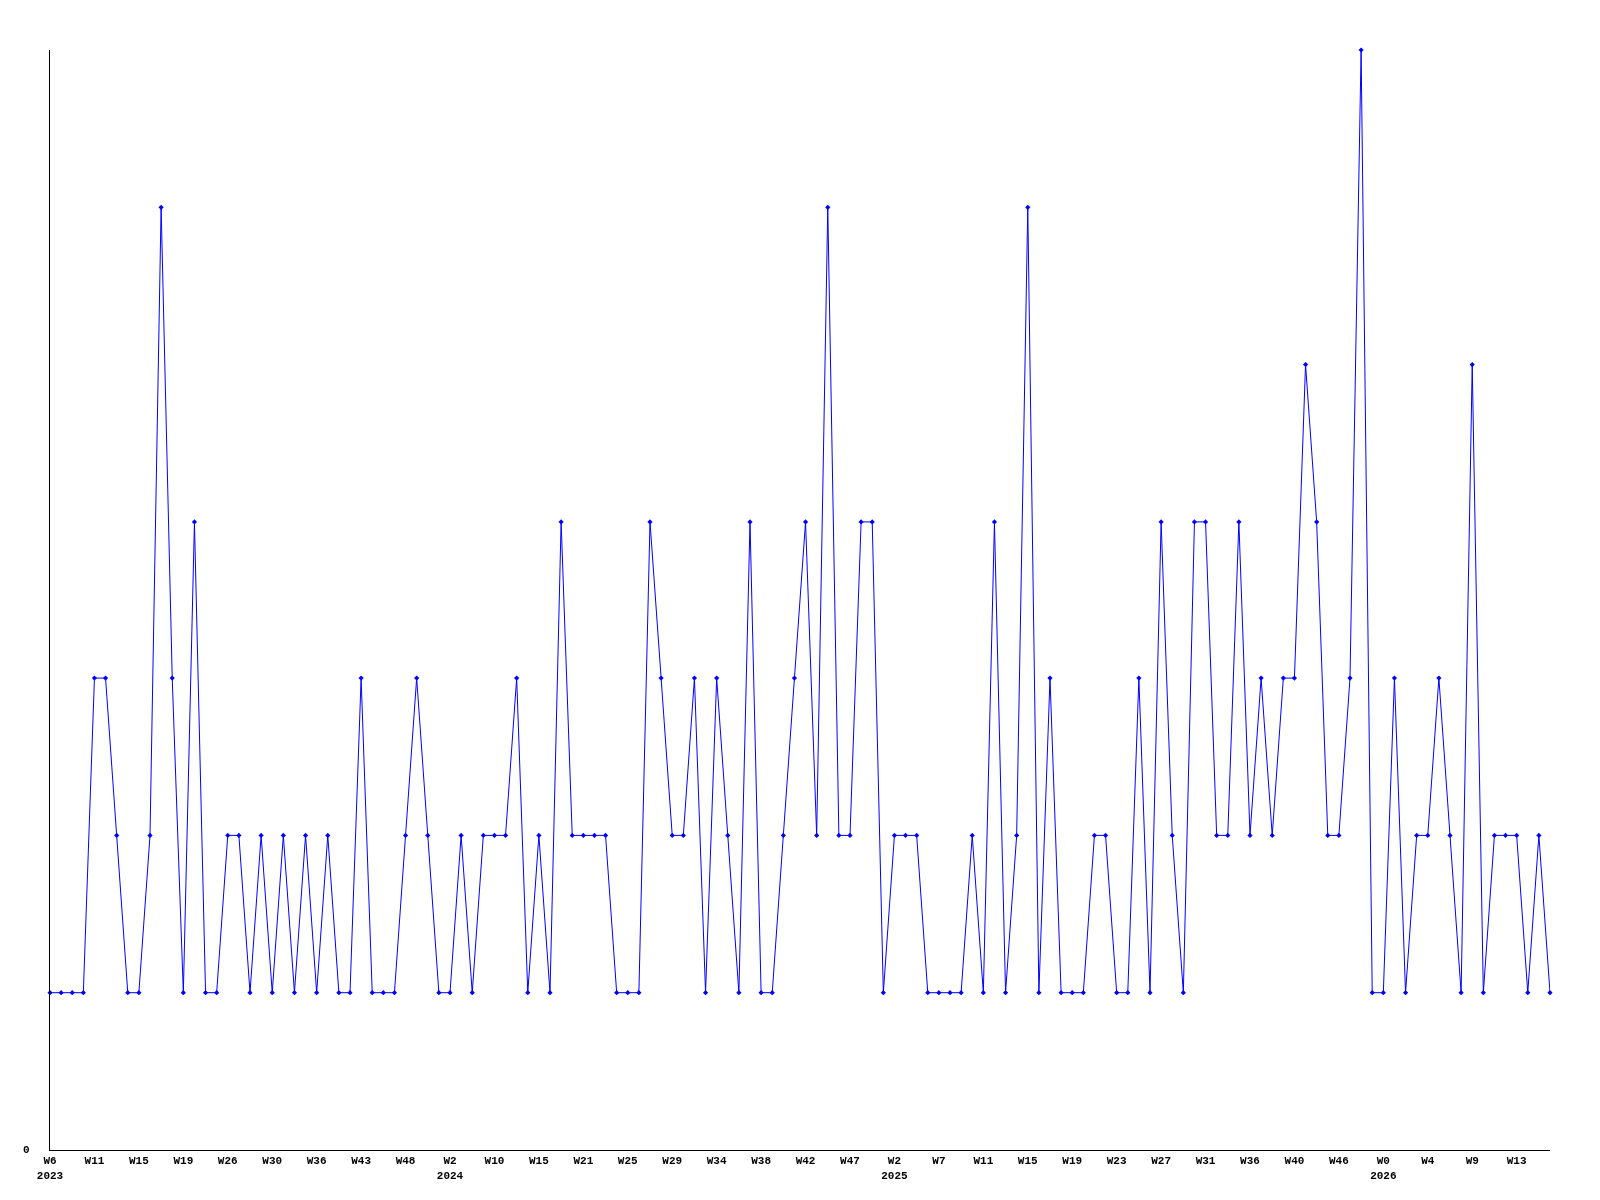 The width and height of the screenshot is (1600, 1200). What do you see at coordinates (26, 1150) in the screenshot?
I see `text: 0` at bounding box center [26, 1150].